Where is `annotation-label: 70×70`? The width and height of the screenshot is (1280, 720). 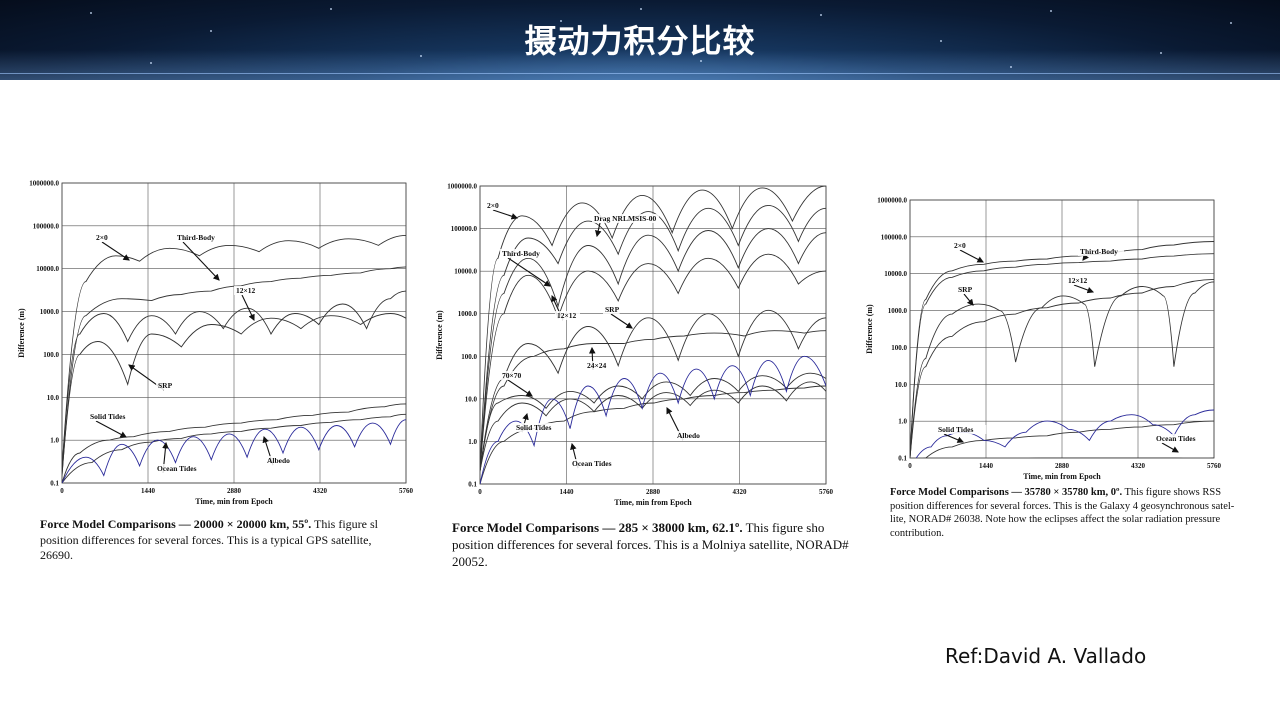
annotation-label: 70×70 is located at coordinates (512, 375).